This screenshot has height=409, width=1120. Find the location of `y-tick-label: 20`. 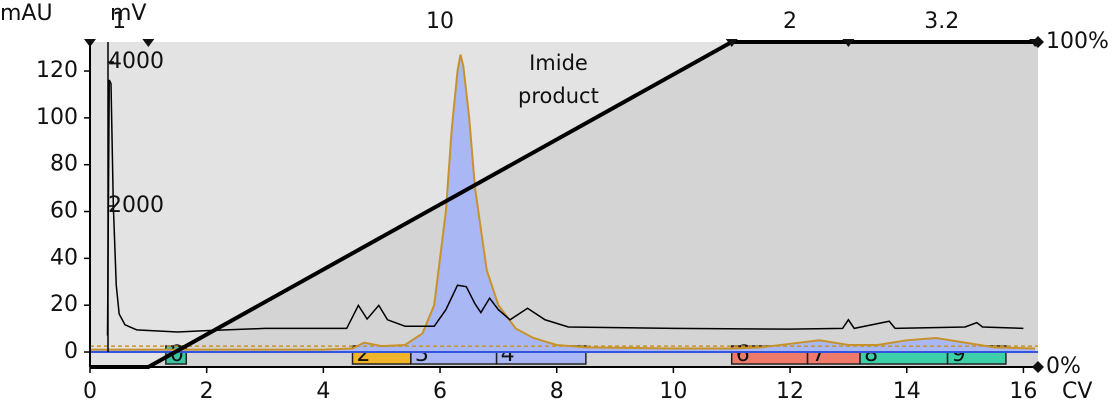

y-tick-label: 20 is located at coordinates (64, 304).